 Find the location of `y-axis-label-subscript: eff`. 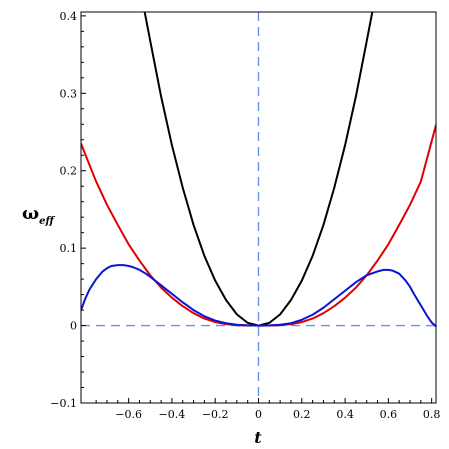

y-axis-label-subscript: eff is located at coordinates (47, 221).